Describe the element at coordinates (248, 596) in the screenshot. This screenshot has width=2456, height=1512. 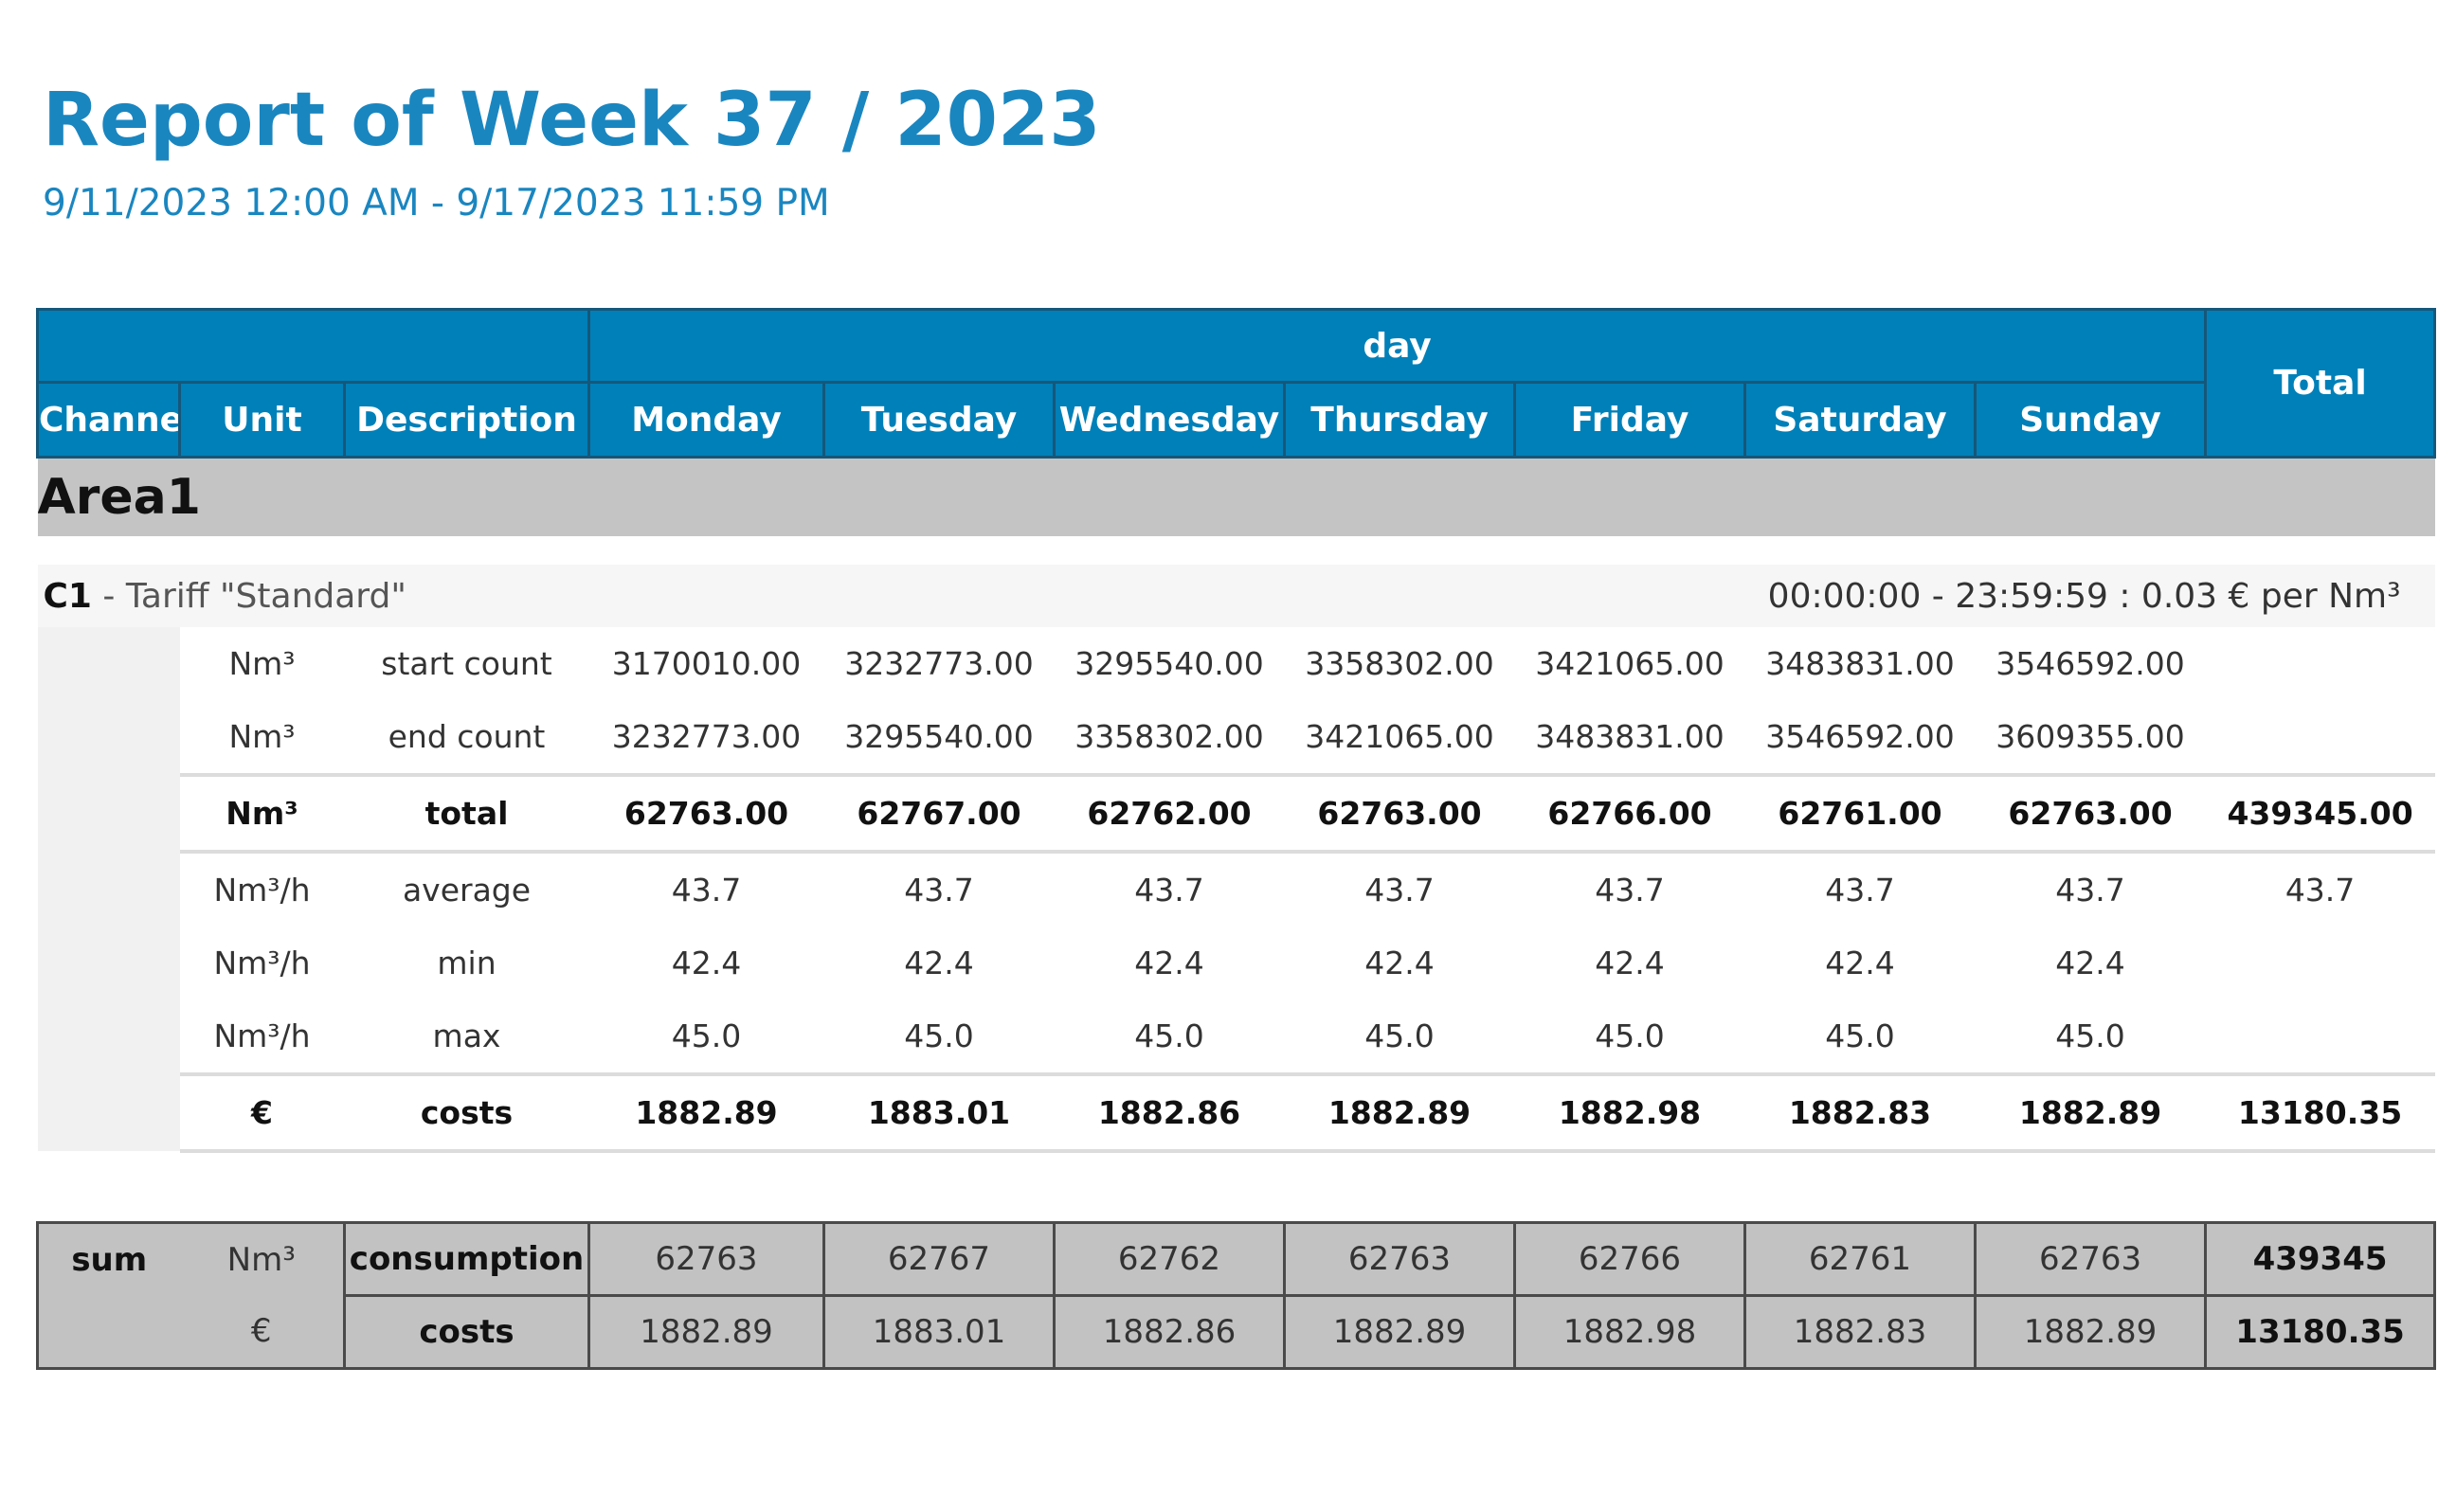
I see `tariff-name: - Tariff "Standard"` at that location.